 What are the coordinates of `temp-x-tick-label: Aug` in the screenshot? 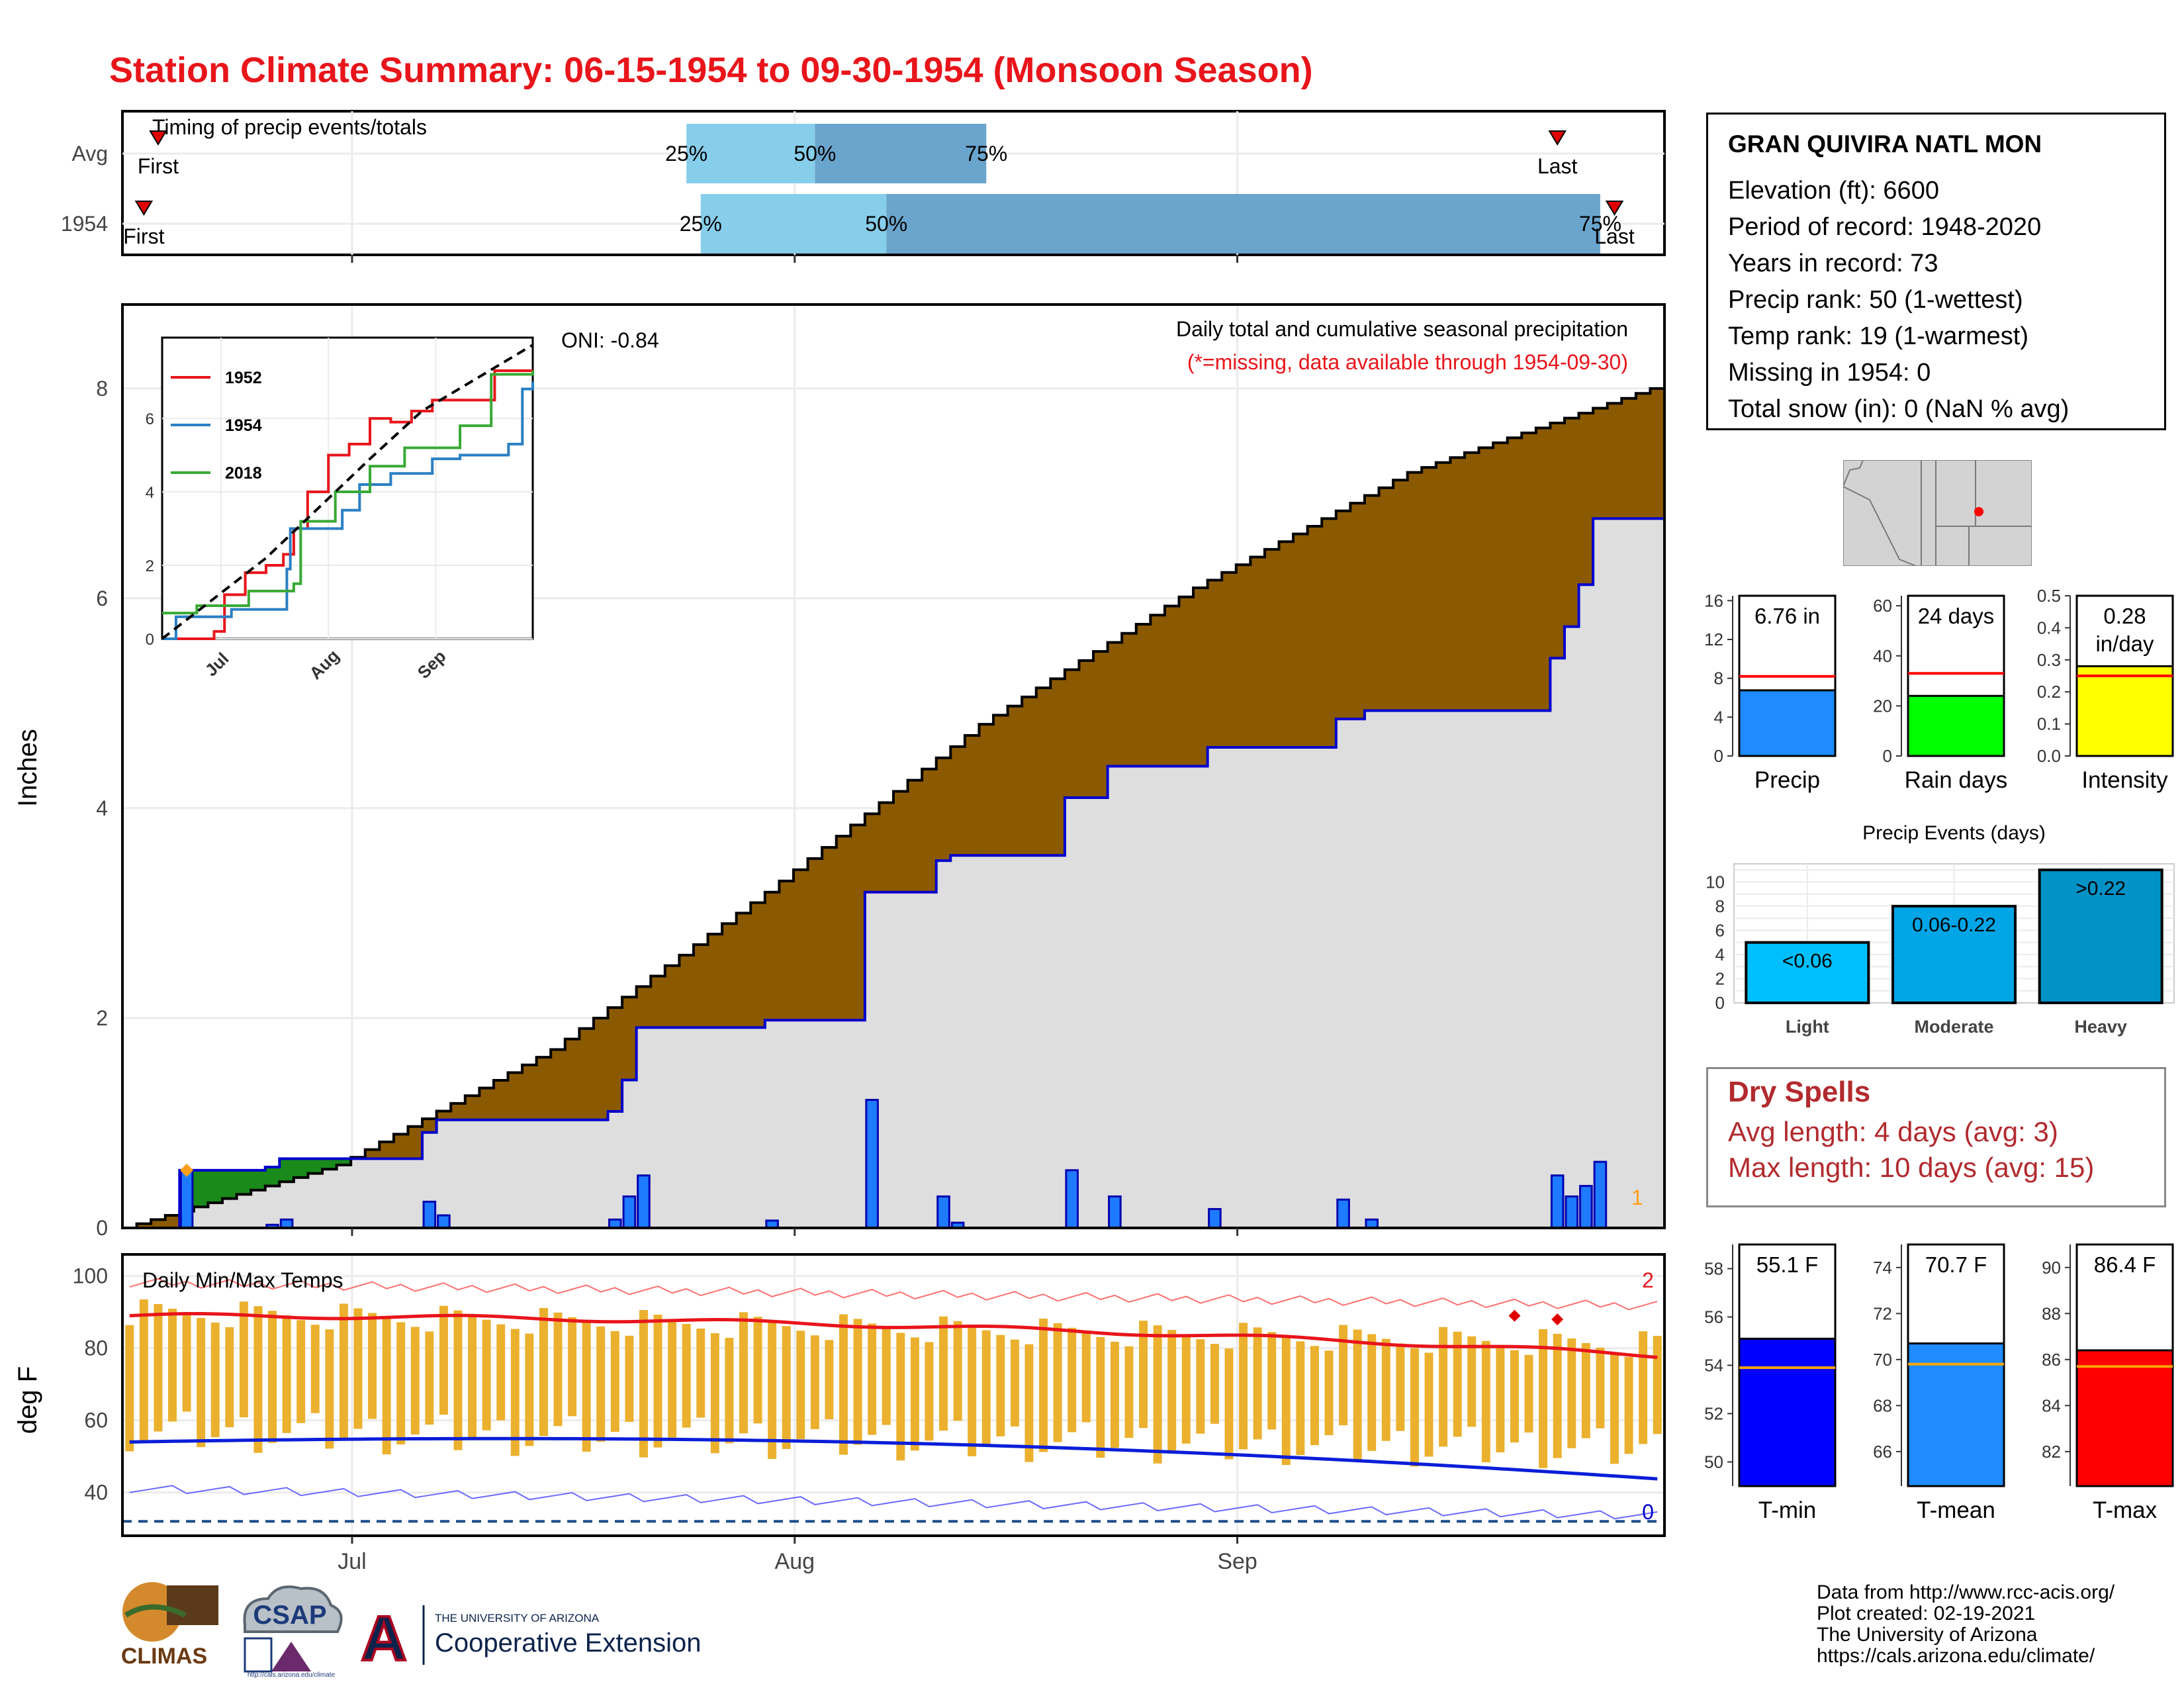 It's located at (795, 1561).